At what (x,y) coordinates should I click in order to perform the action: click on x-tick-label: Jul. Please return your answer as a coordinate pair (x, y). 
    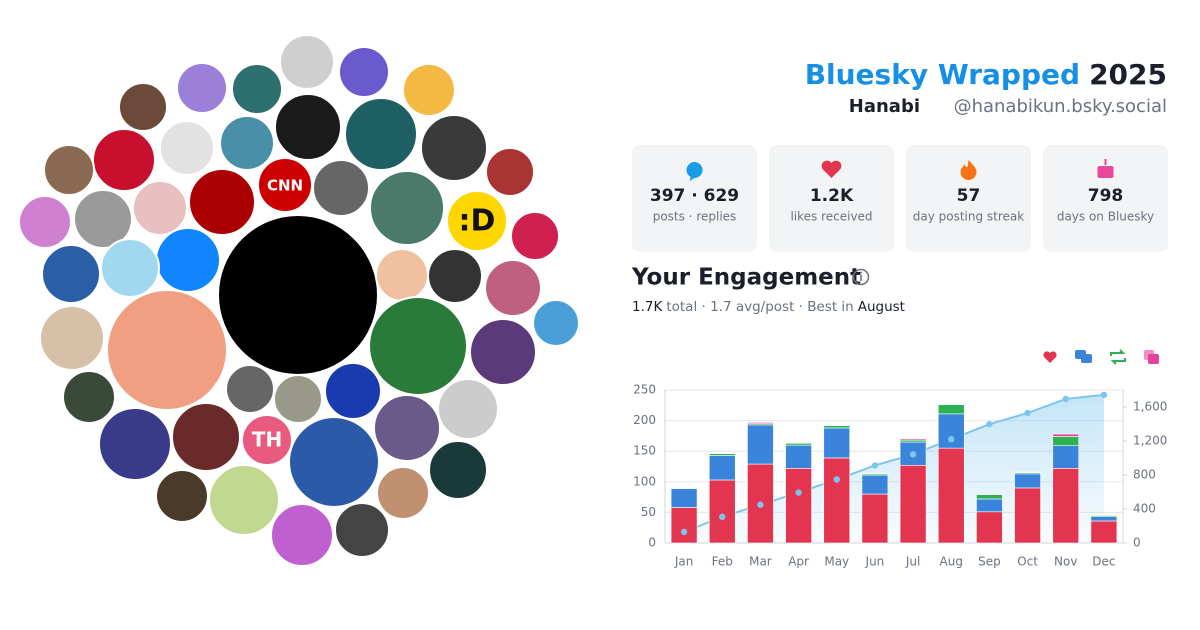
    Looking at the image, I should click on (912, 562).